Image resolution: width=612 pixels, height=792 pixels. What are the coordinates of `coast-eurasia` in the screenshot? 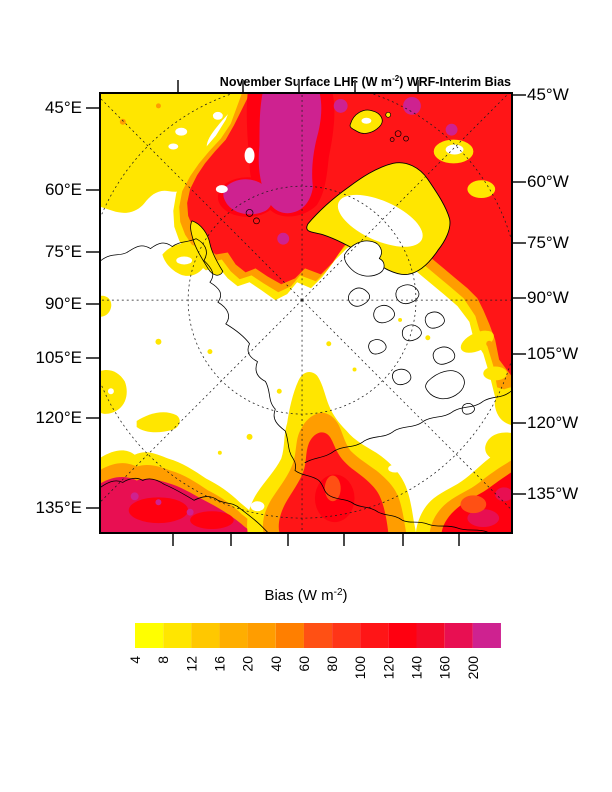 It's located at (198, 354).